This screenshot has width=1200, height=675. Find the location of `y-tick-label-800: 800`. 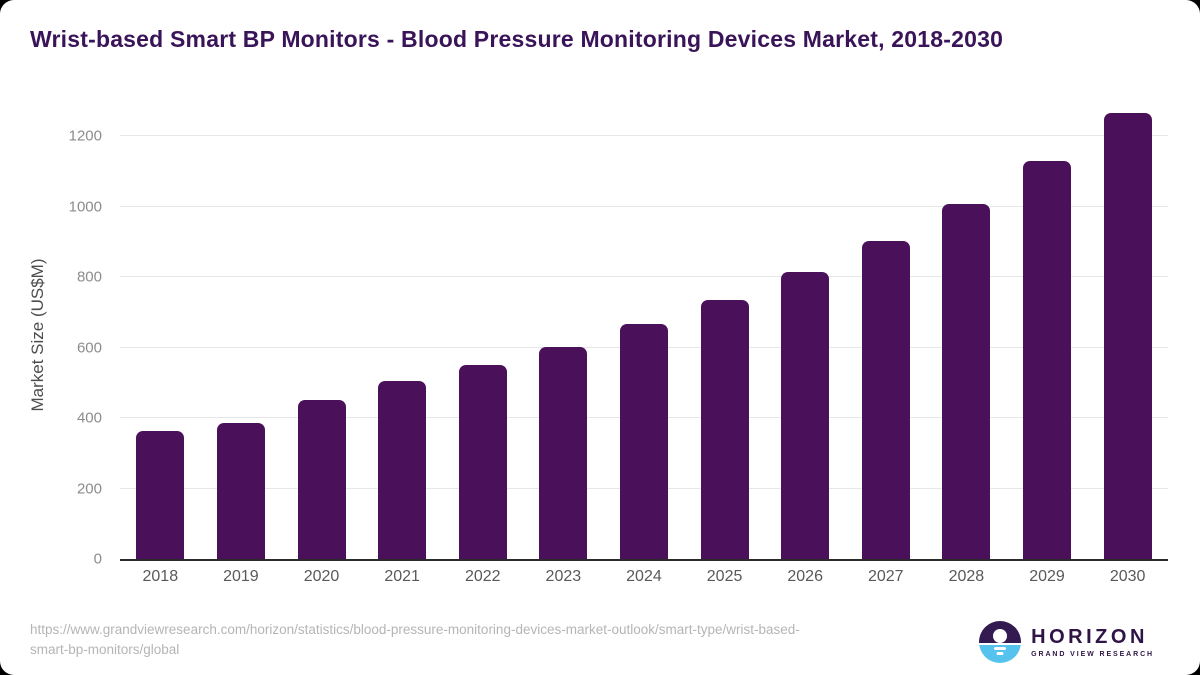

y-tick-label-800: 800 is located at coordinates (89, 277).